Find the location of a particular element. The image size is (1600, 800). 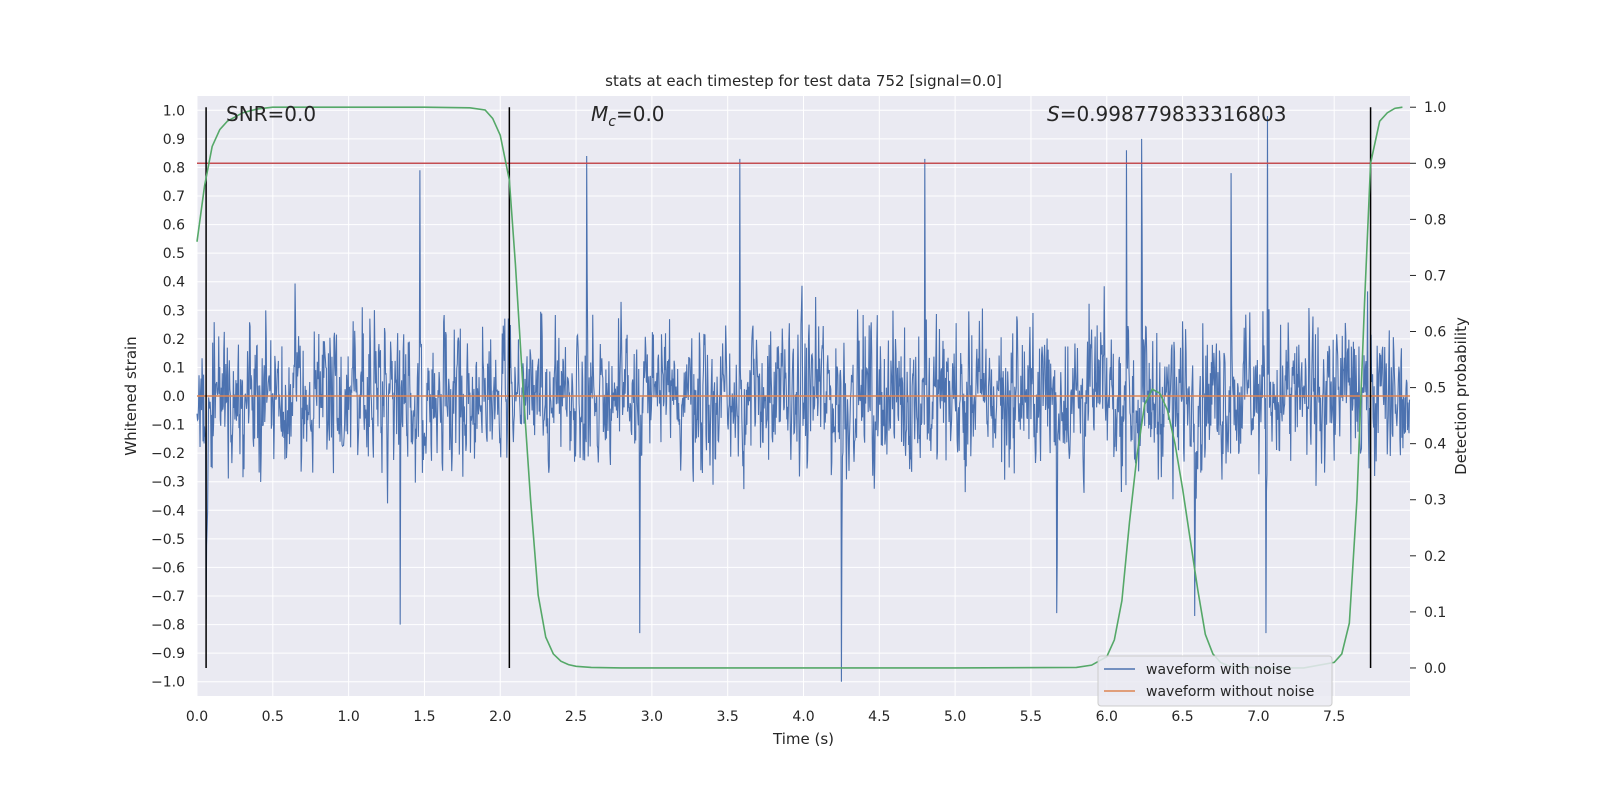

y-tick-label: 0.6 is located at coordinates (174, 226).